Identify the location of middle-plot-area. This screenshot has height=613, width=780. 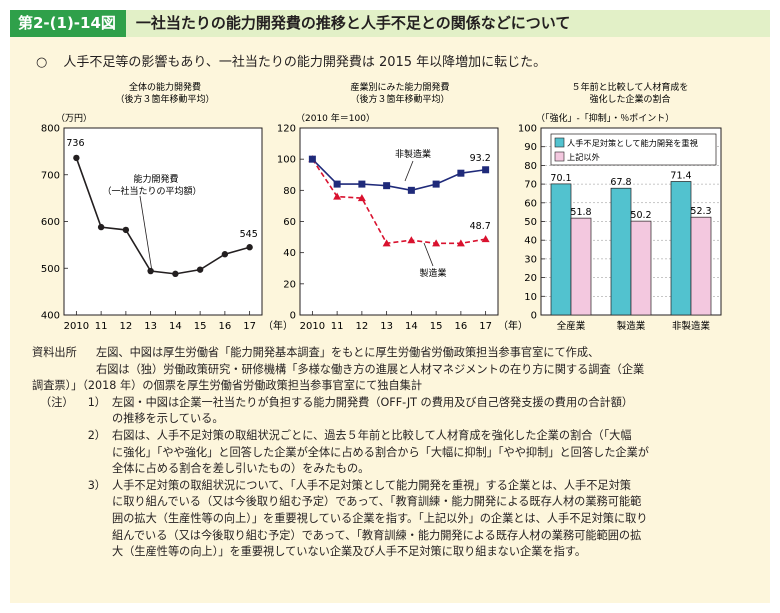
(399, 221).